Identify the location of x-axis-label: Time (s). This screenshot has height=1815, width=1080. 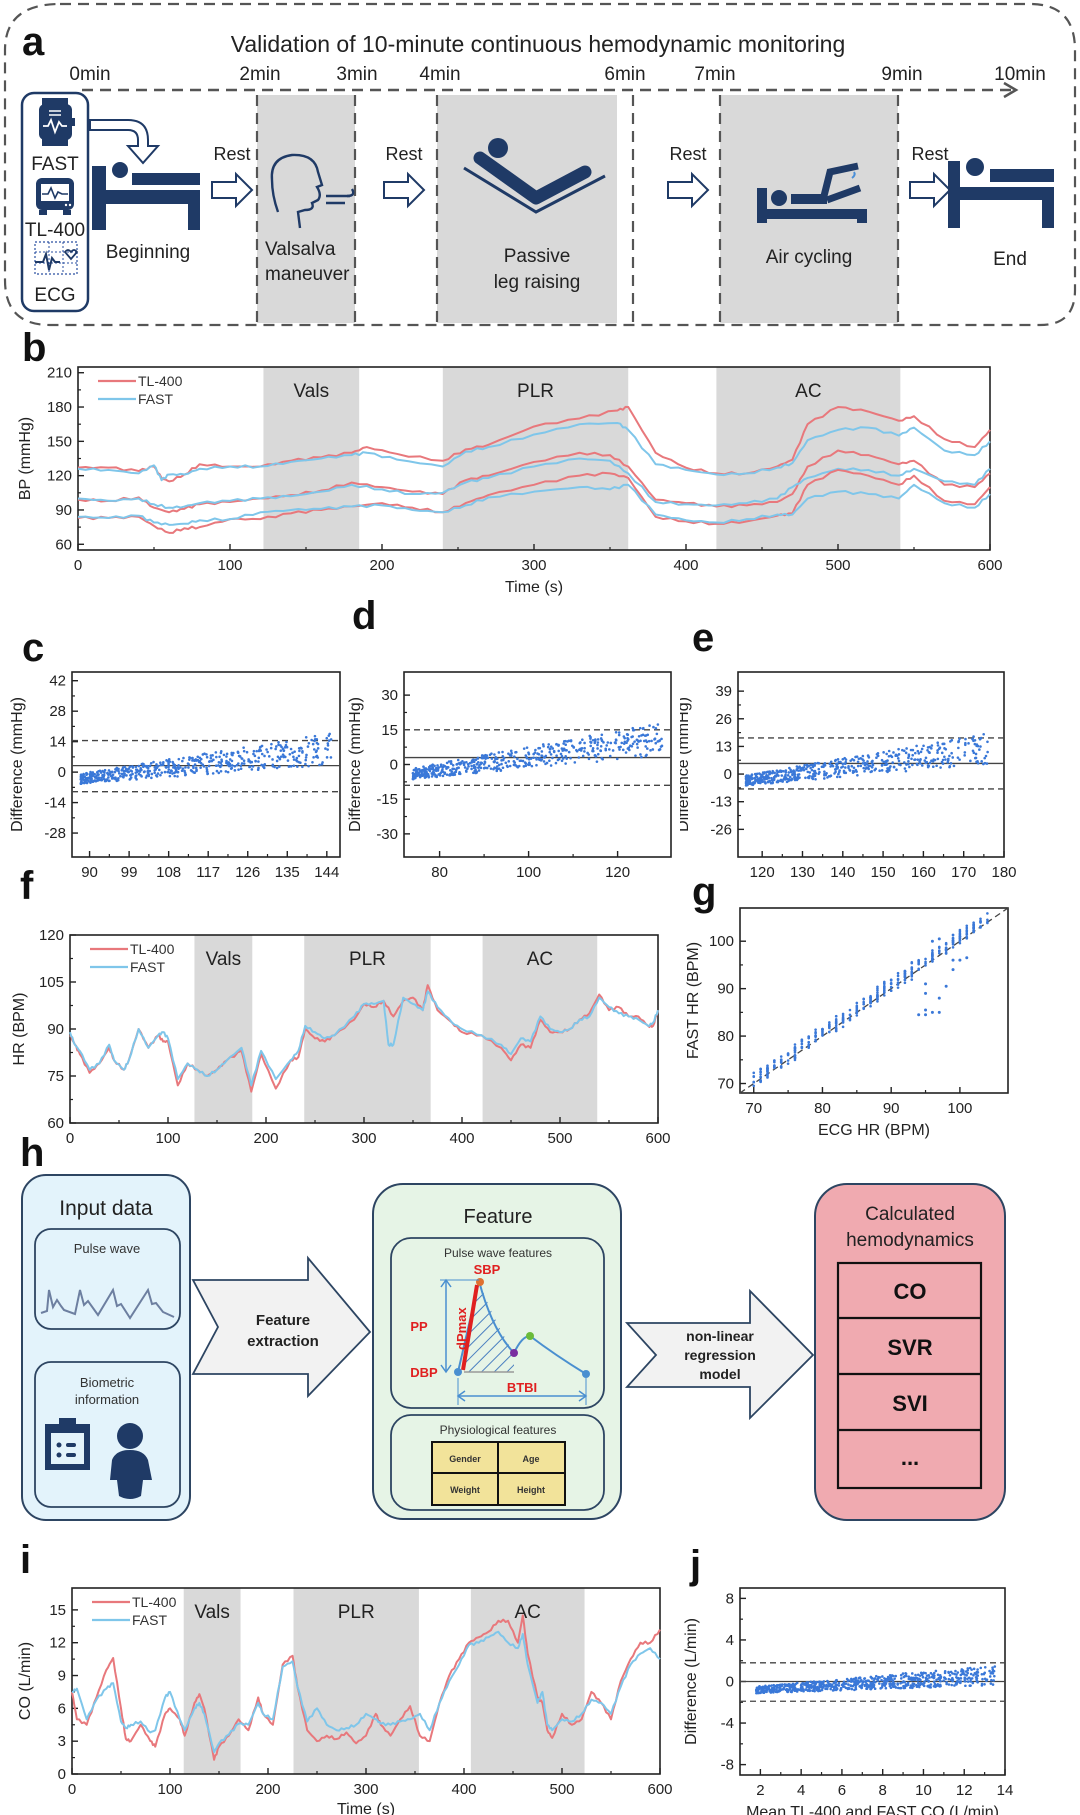
(366, 1808).